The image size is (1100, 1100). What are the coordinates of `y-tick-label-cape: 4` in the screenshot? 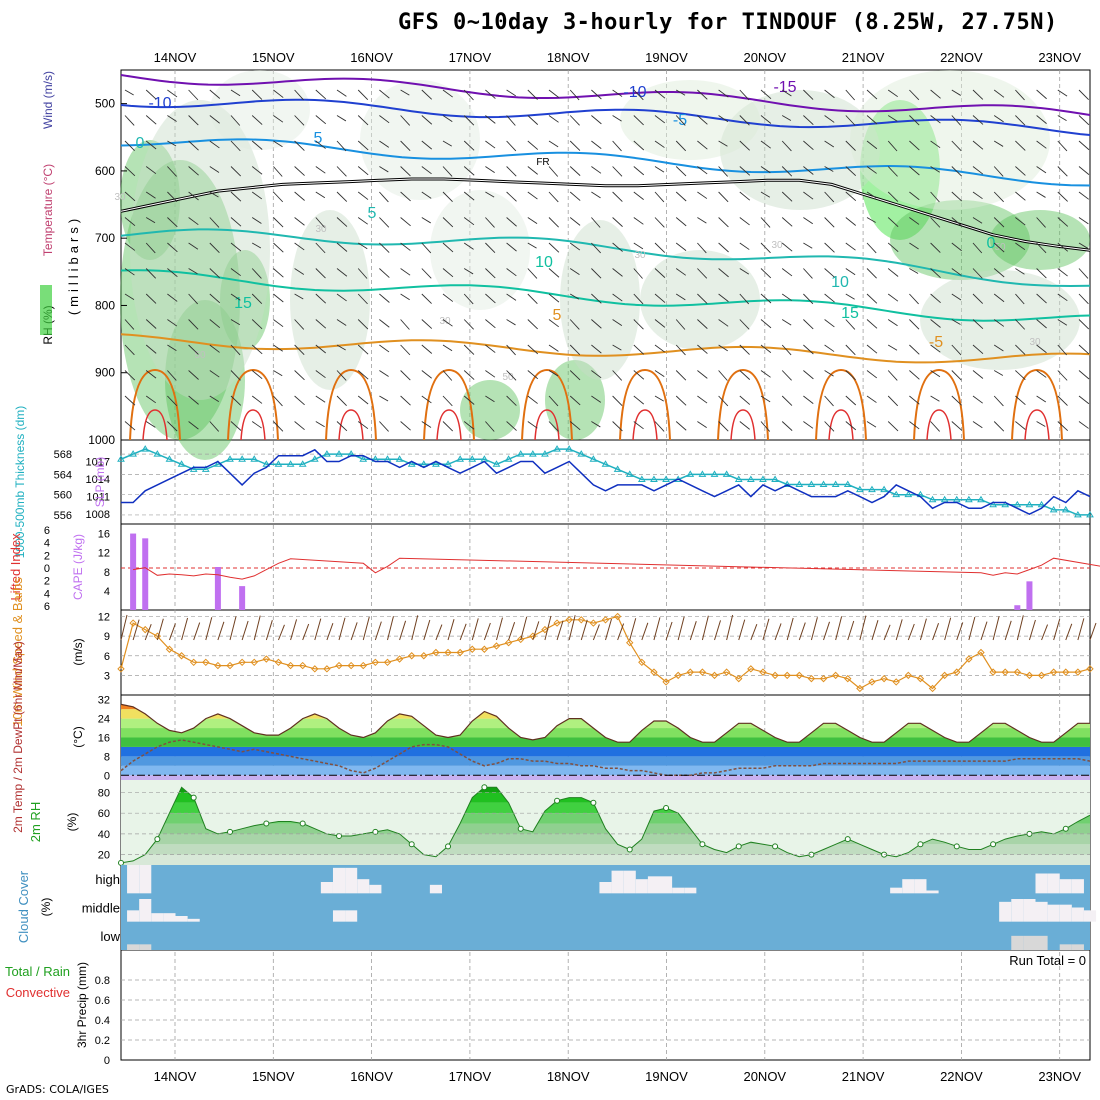 It's located at (107, 592).